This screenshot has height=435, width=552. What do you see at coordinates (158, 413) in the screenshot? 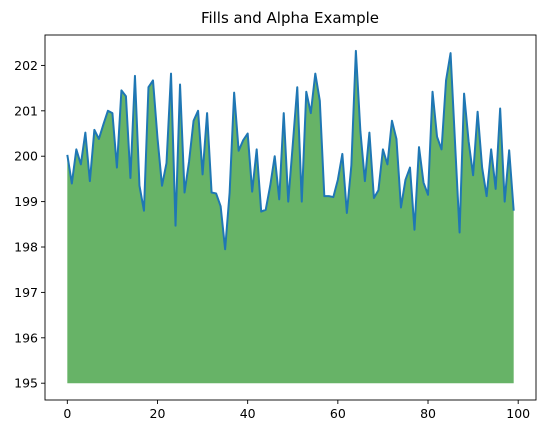
I see `x-tick-label: 20` at bounding box center [158, 413].